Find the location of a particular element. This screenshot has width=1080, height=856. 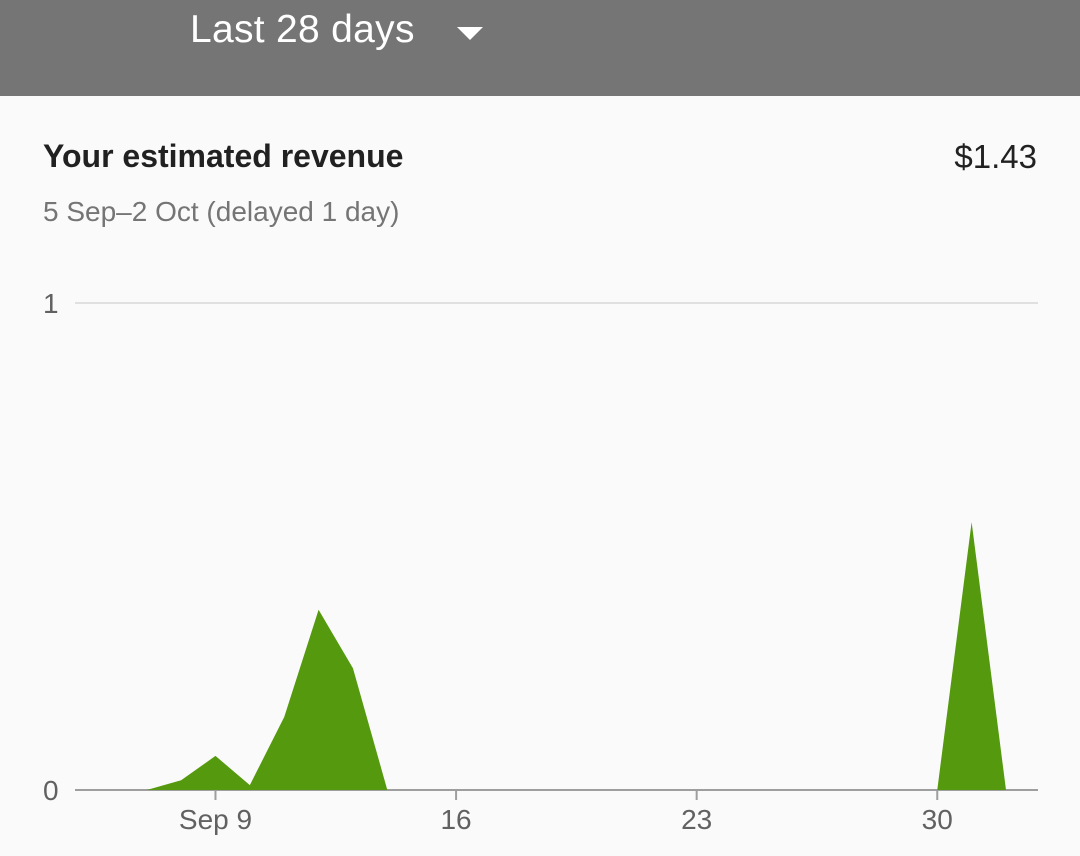

x-tick-label: 30 is located at coordinates (937, 819).